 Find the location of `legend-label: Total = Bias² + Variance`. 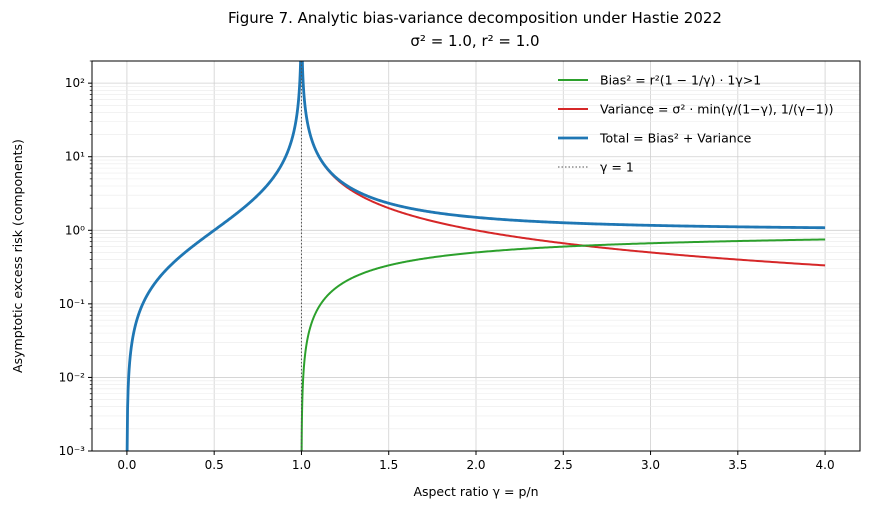

legend-label: Total = Bias² + Variance is located at coordinates (675, 138).